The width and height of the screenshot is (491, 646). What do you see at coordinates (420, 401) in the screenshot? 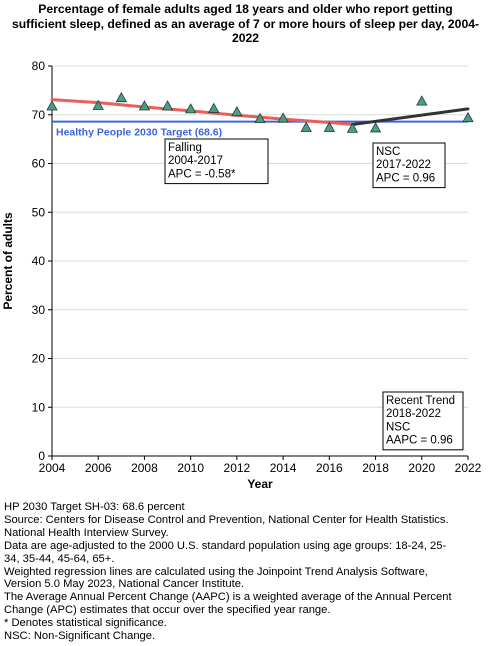
I see `annotation-text: Recent Trend` at bounding box center [420, 401].